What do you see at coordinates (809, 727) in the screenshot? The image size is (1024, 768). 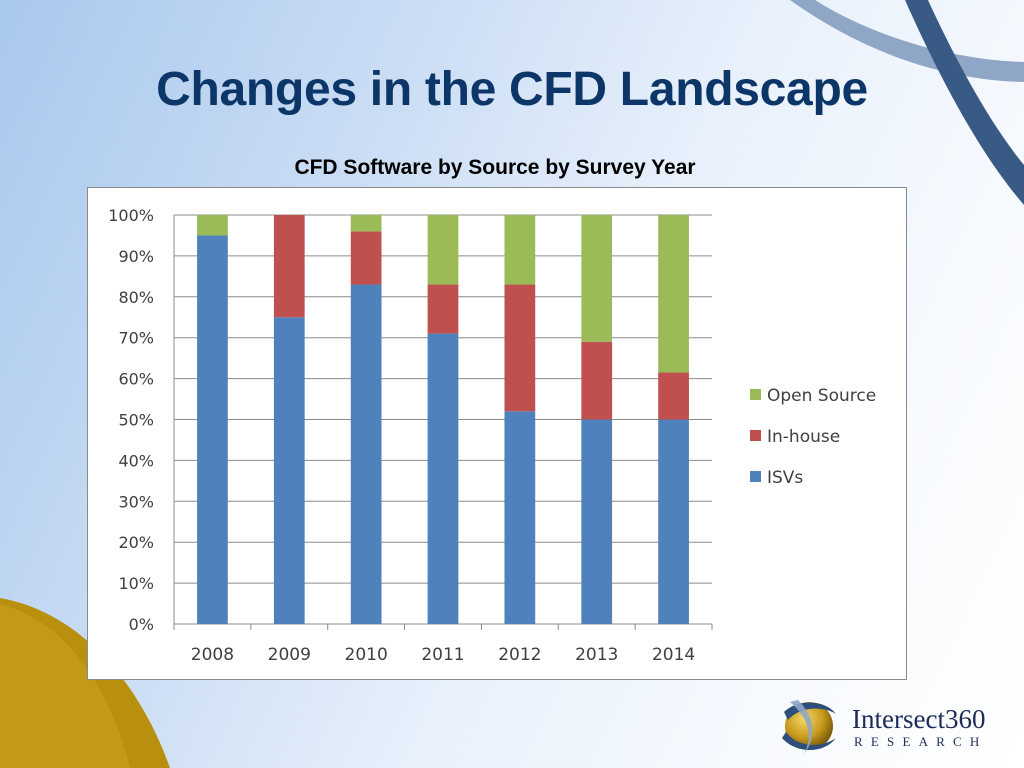 I see `globe-swirl-icon` at bounding box center [809, 727].